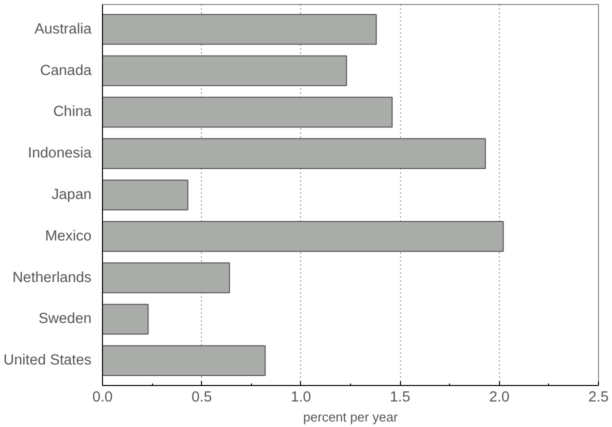  Describe the element at coordinates (66, 70) in the screenshot. I see `y-tick-label: Canada` at that location.